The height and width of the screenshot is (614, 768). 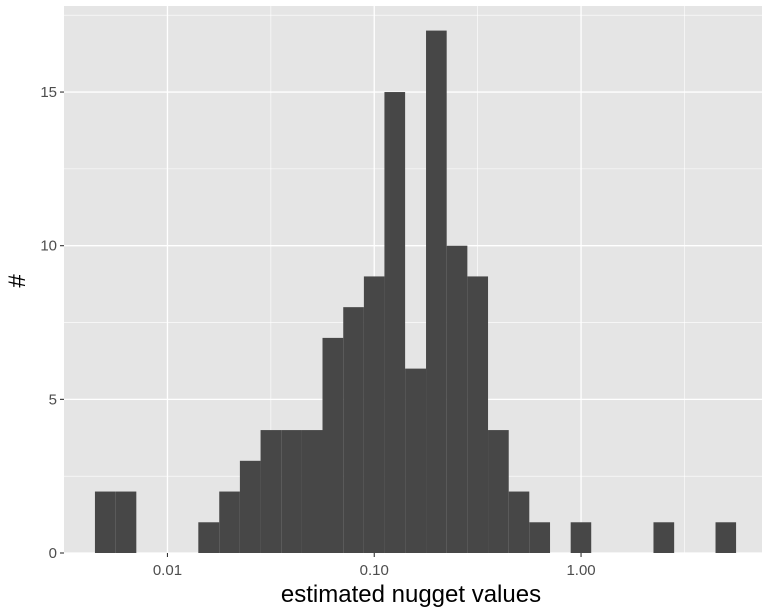 I want to click on x-tick-label: 0.10, so click(x=374, y=570).